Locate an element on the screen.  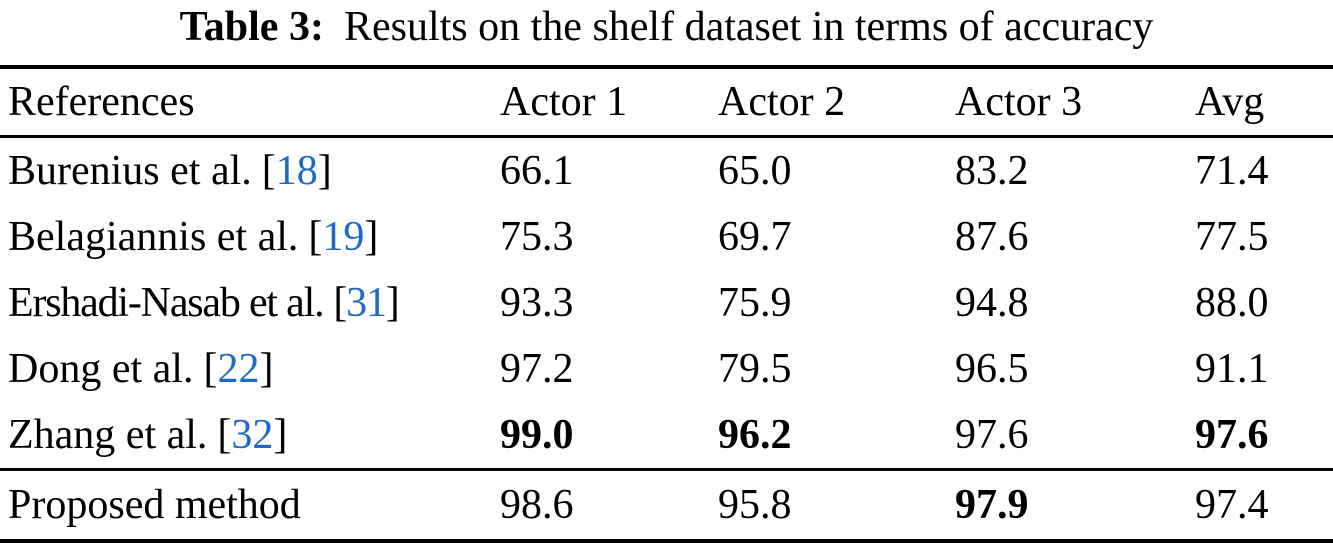
reference-name: Ershadi-Nasab et al. is located at coordinates (166, 303).